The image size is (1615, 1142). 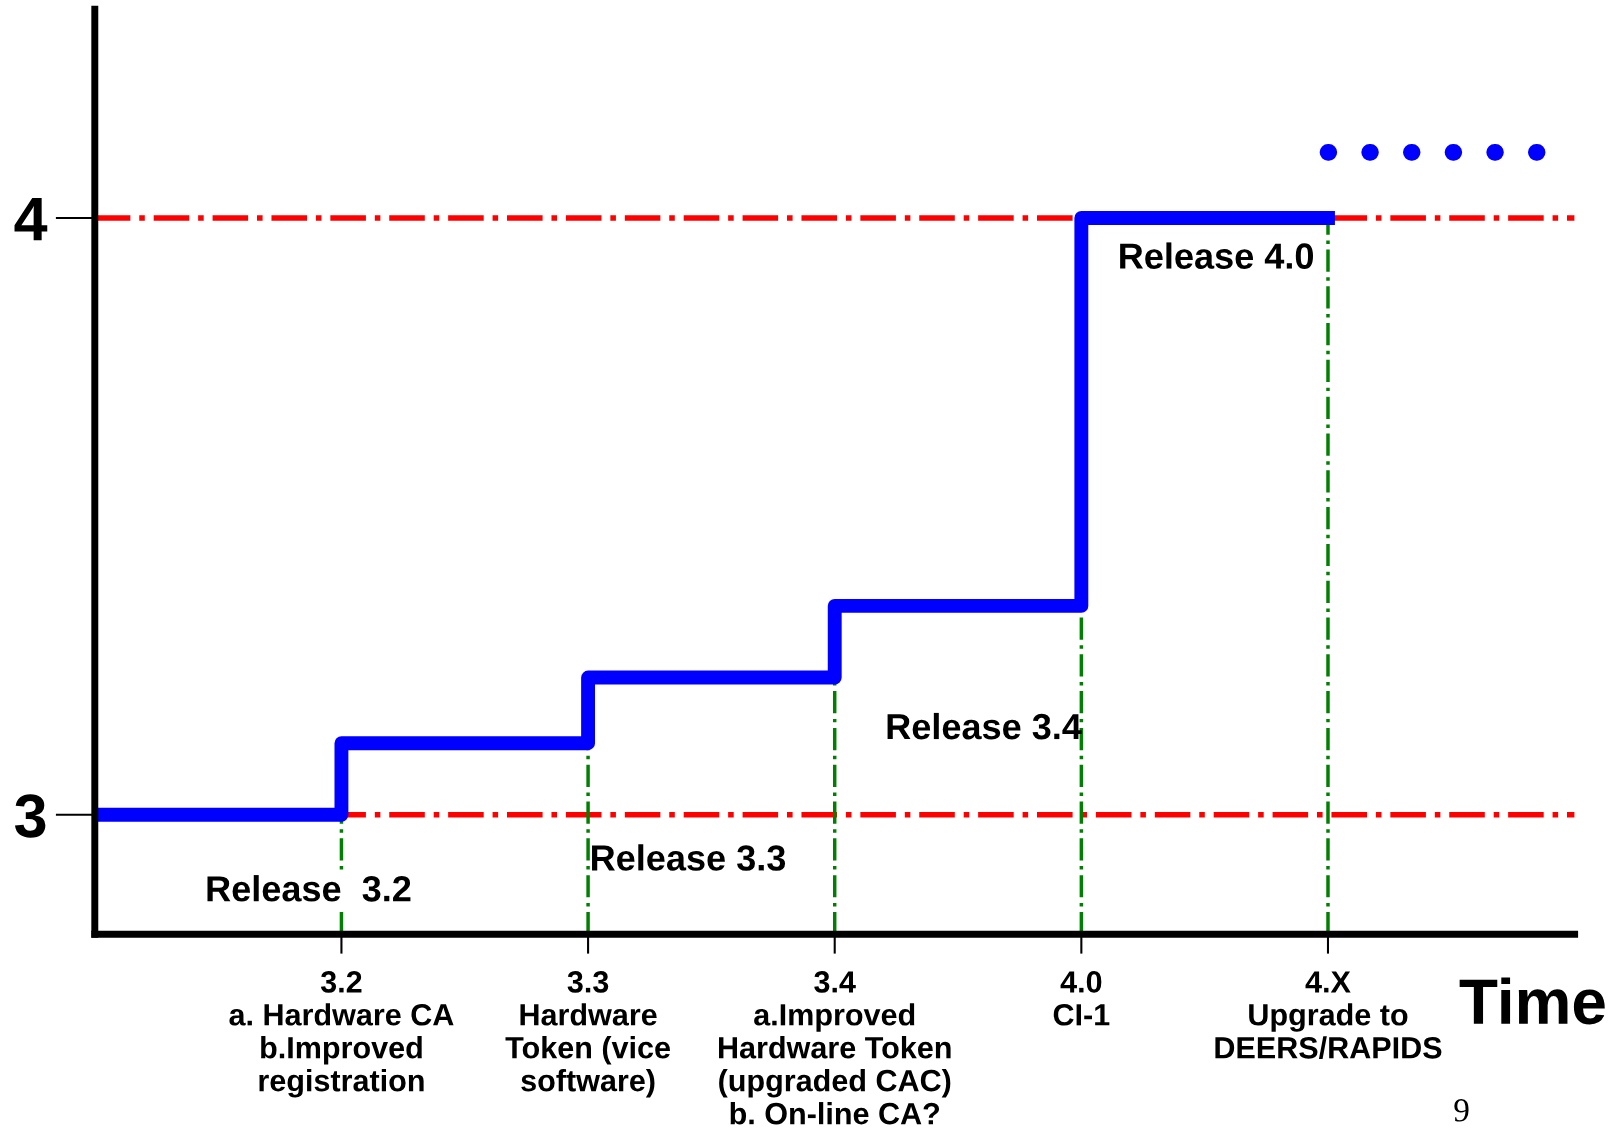 I want to click on y-tick-label: 4, so click(x=31, y=219).